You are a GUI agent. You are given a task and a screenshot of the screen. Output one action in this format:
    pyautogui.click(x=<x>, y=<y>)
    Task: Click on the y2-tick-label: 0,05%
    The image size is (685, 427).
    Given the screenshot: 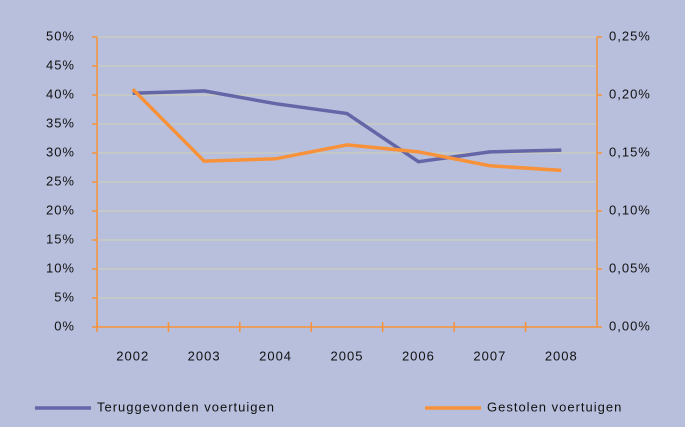 What is the action you would take?
    pyautogui.click(x=630, y=267)
    